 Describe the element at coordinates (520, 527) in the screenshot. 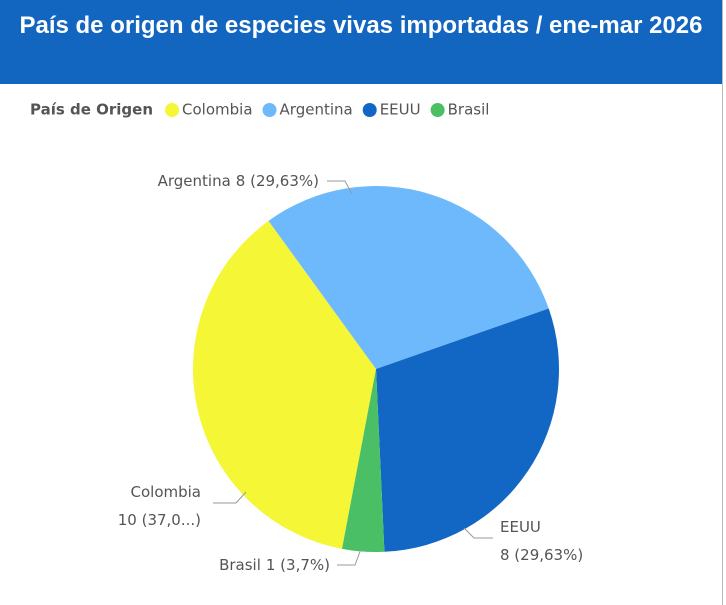

I see `data-label-category: EEUU` at that location.